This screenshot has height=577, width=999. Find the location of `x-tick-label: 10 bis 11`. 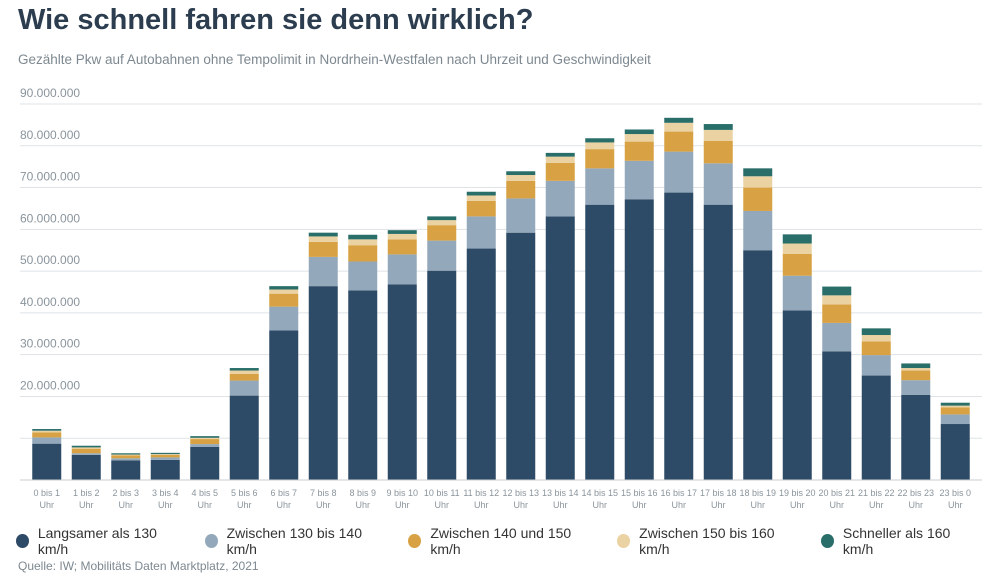

x-tick-label: 10 bis 11 is located at coordinates (442, 493).